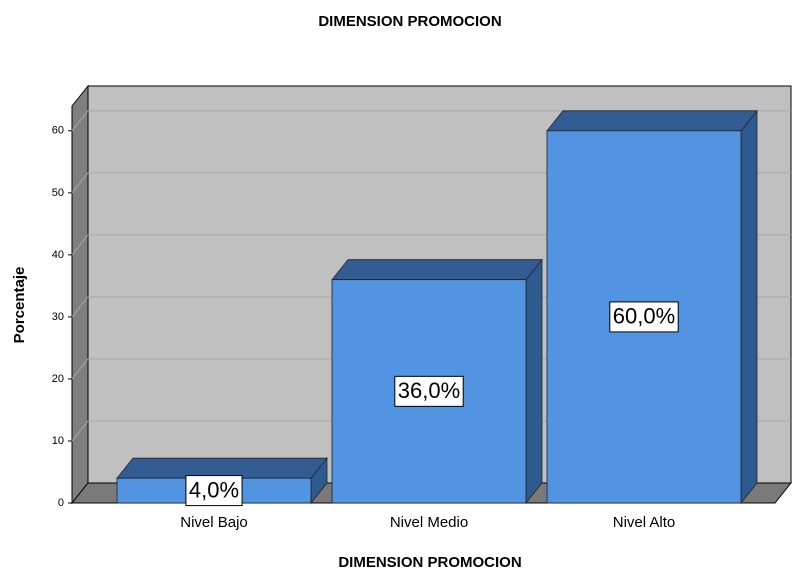 Image resolution: width=792 pixels, height=574 pixels. What do you see at coordinates (409, 21) in the screenshot?
I see `chart-title: DIMENSION PROMOCION` at bounding box center [409, 21].